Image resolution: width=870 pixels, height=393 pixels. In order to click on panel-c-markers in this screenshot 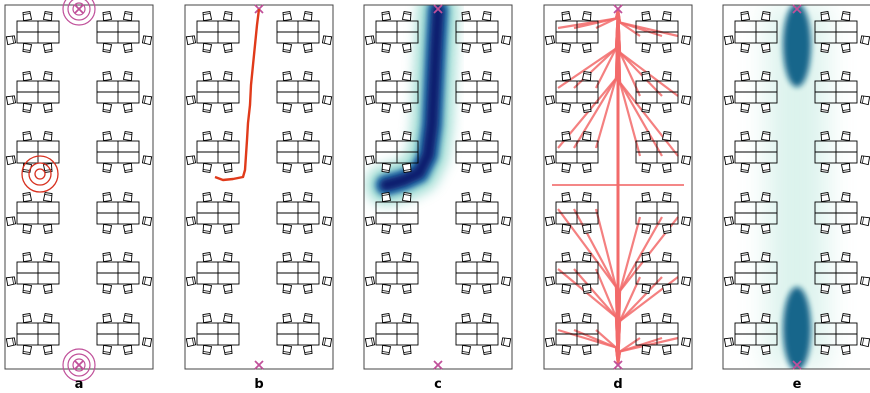, I will do `click(438, 187)`.